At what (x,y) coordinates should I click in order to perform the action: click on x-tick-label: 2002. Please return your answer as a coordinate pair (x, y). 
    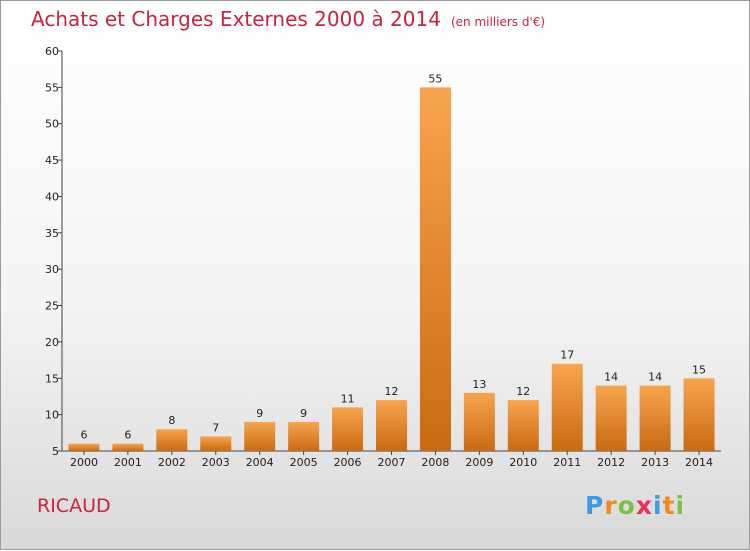
    Looking at the image, I should click on (172, 462).